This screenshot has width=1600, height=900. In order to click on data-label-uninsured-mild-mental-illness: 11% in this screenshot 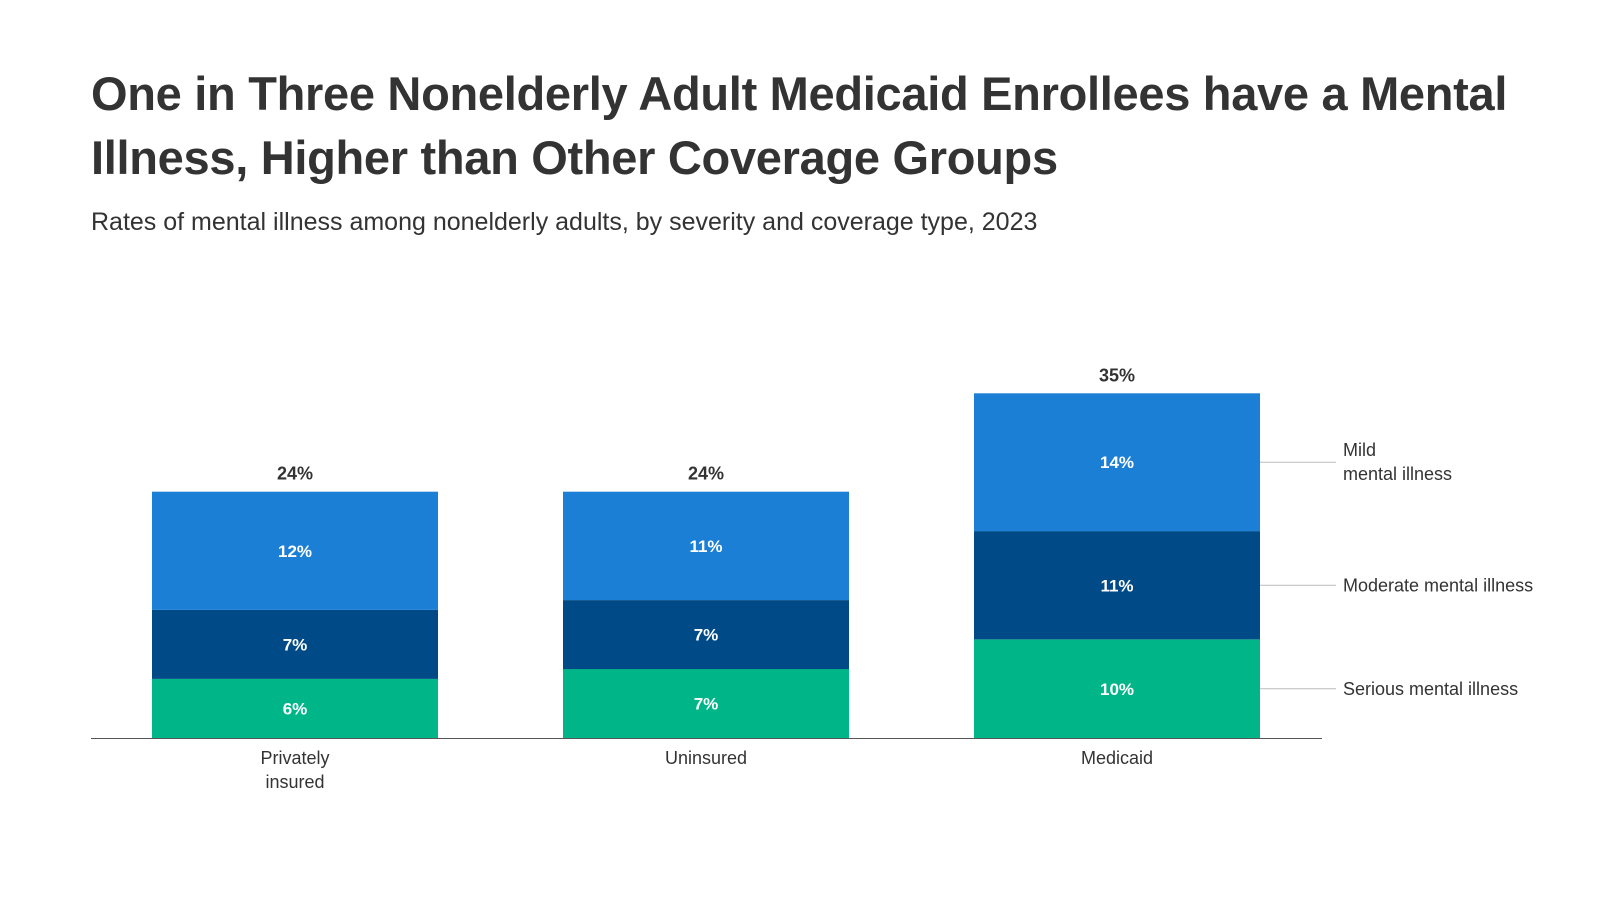, I will do `click(705, 546)`.